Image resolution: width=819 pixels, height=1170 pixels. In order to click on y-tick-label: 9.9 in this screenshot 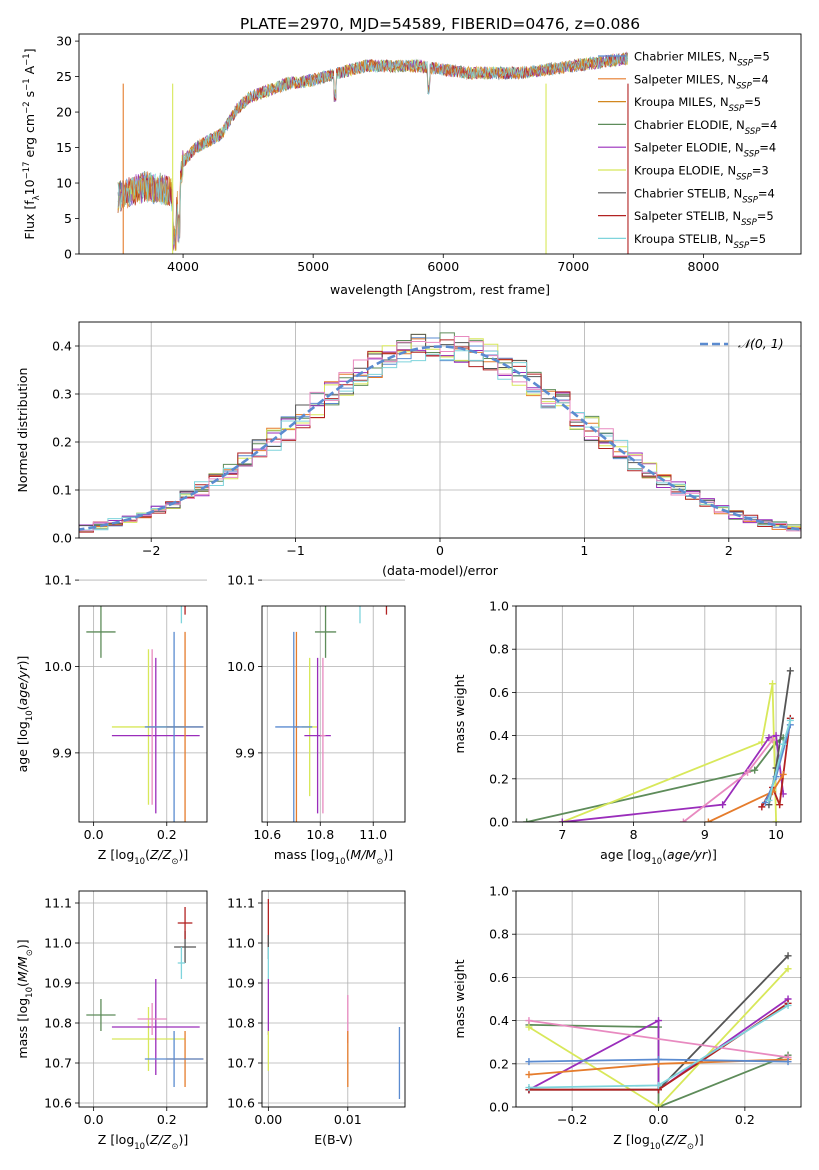, I will do `click(245, 752)`.